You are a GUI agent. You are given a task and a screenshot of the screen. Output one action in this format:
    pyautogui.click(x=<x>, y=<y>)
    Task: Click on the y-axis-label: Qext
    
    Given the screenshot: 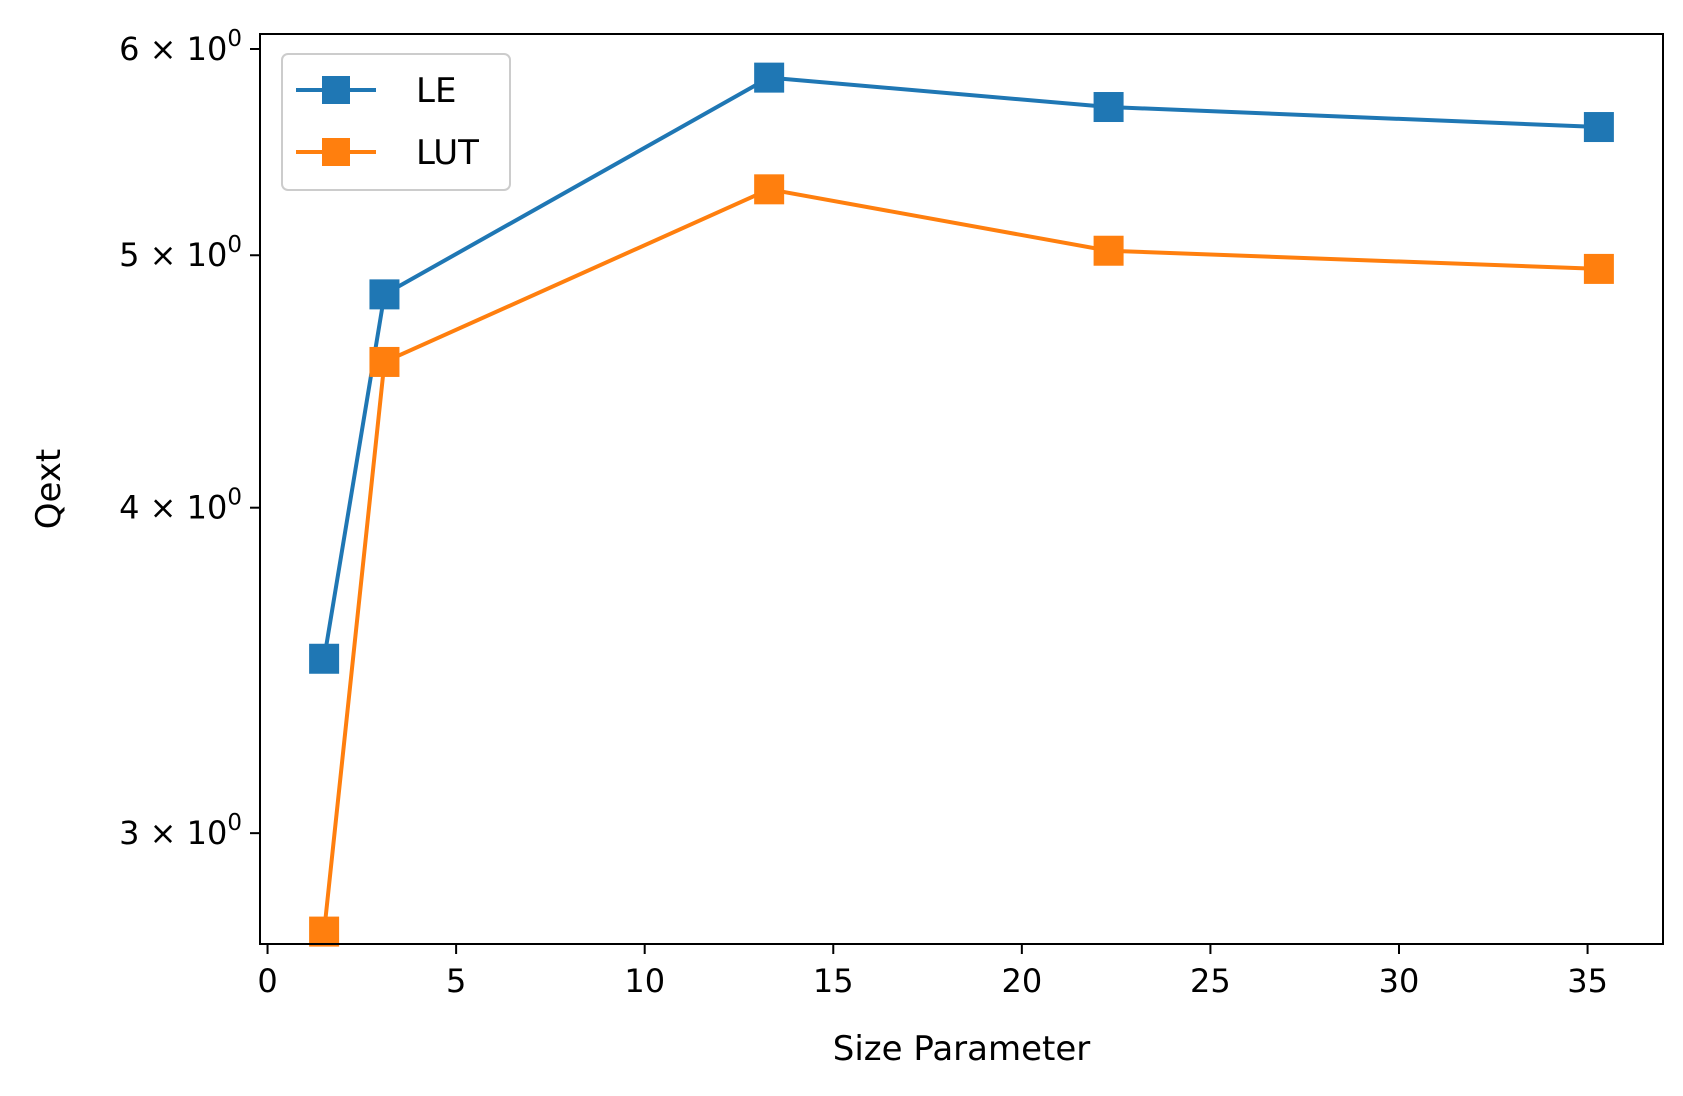 What is the action you would take?
    pyautogui.click(x=49, y=489)
    